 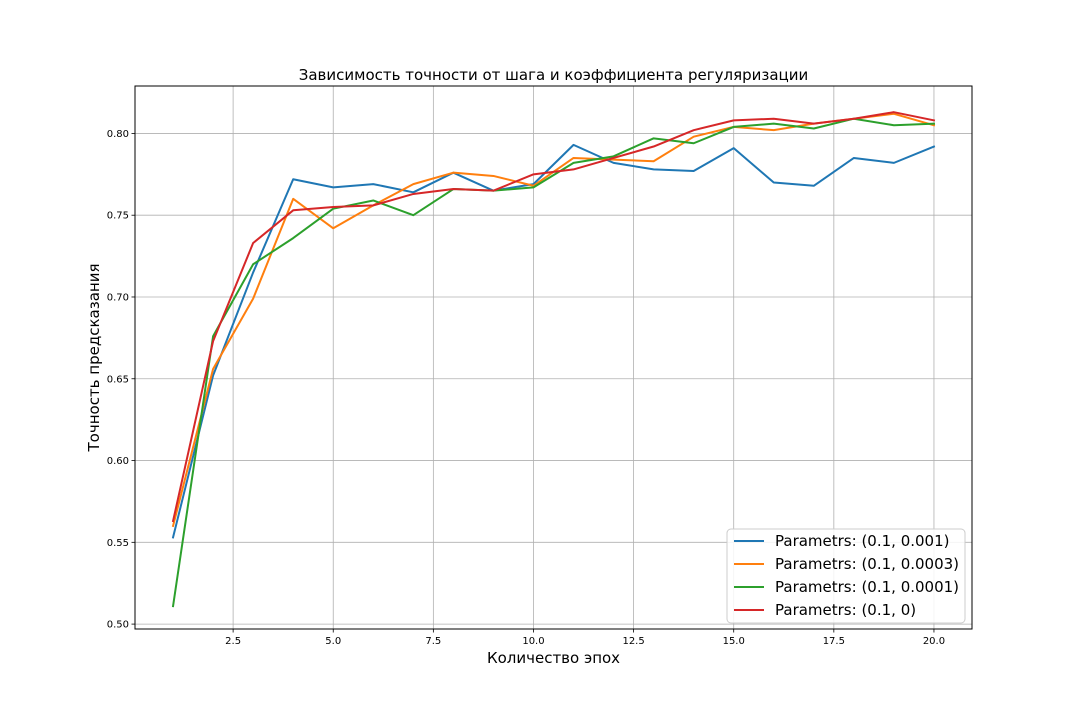 What do you see at coordinates (533, 641) in the screenshot?
I see `x-tick-label: 10.0` at bounding box center [533, 641].